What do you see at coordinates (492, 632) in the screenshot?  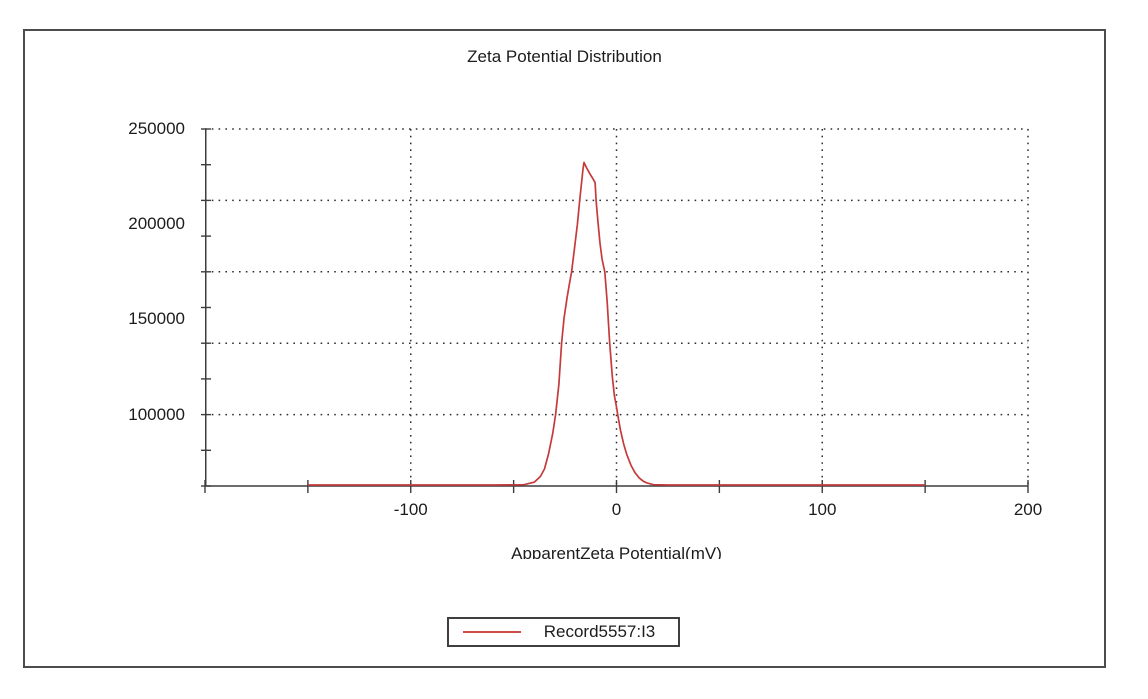 I see `legend-line-sample` at bounding box center [492, 632].